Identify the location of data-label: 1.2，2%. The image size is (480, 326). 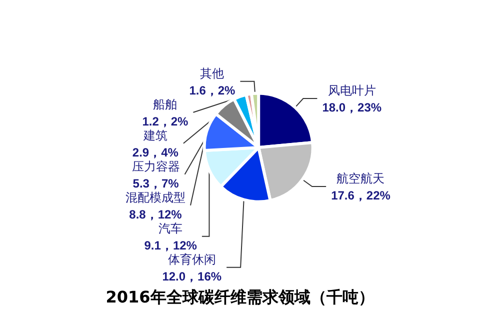
(165, 121).